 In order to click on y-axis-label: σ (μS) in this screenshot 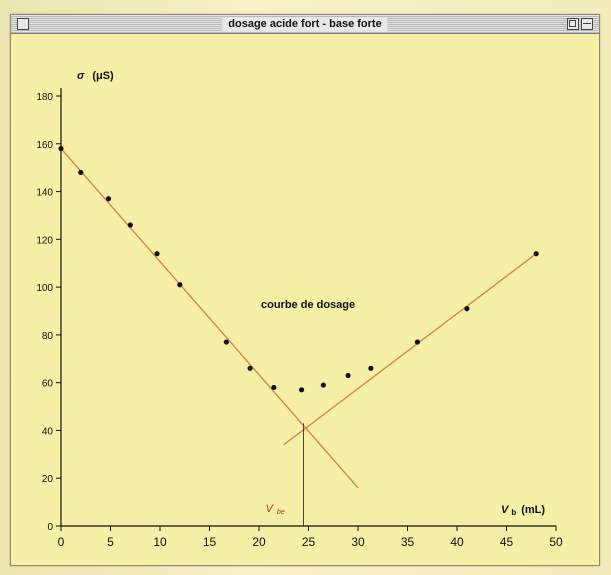, I will do `click(95, 76)`.